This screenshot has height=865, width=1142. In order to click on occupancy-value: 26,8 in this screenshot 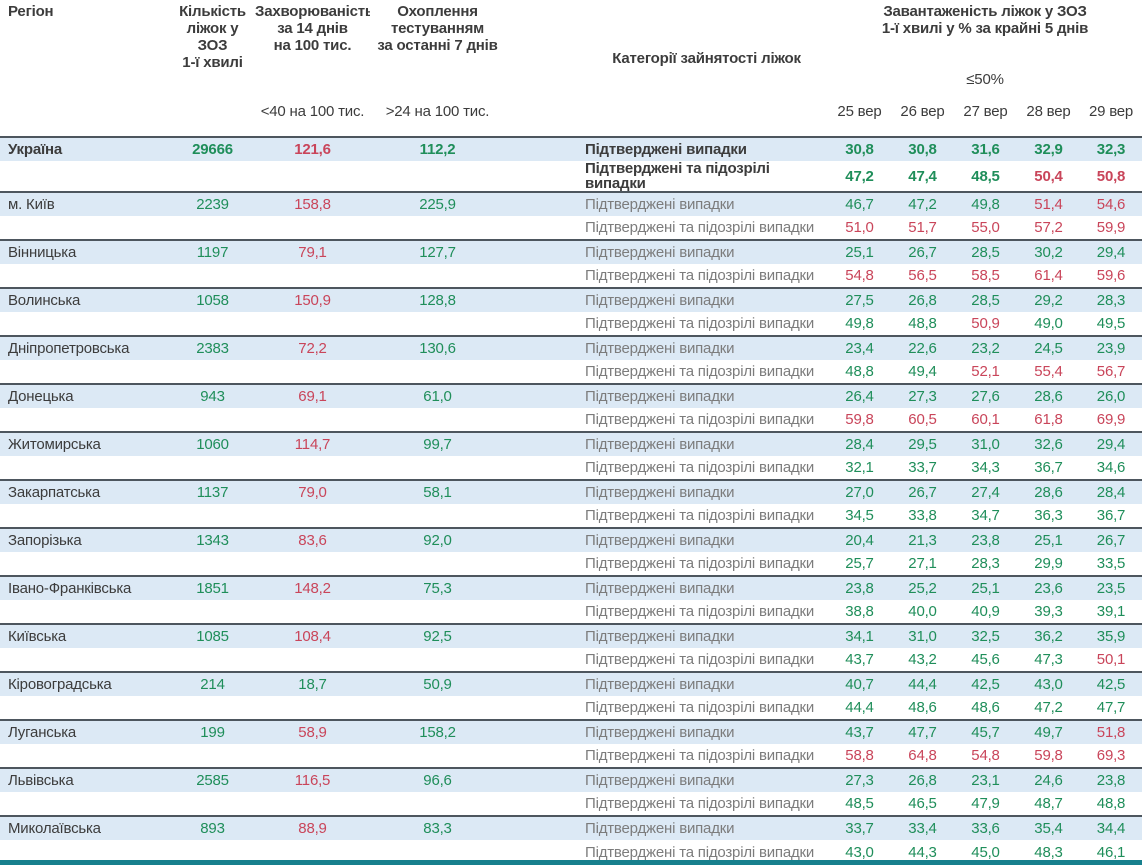, I will do `click(922, 300)`.